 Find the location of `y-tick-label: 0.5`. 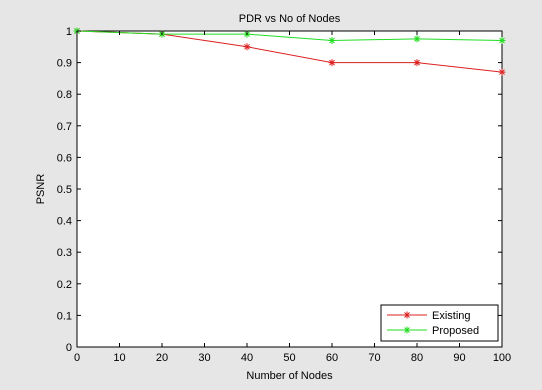

y-tick-label: 0.5 is located at coordinates (64, 190).